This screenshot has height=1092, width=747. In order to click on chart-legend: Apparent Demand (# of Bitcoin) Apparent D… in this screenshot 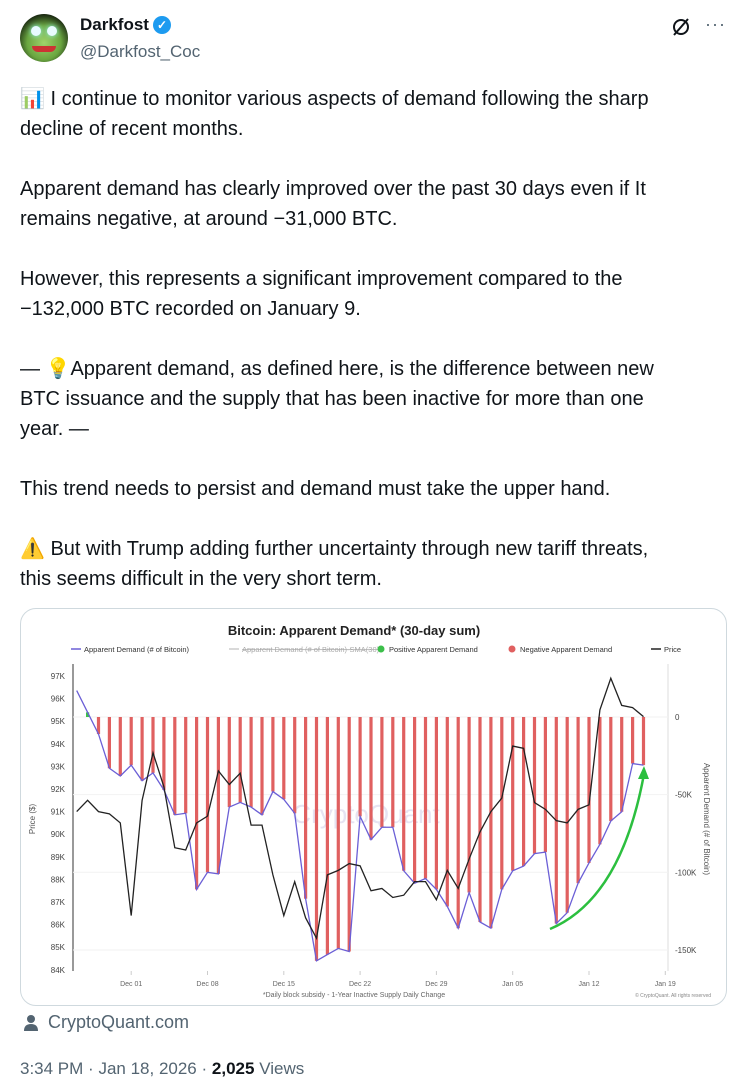, I will do `click(376, 649)`.